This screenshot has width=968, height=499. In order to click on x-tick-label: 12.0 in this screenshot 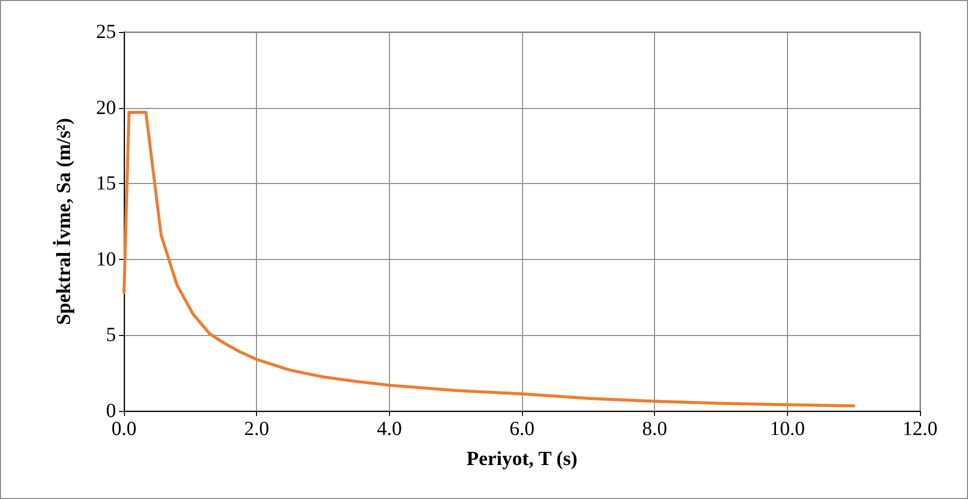, I will do `click(920, 429)`.